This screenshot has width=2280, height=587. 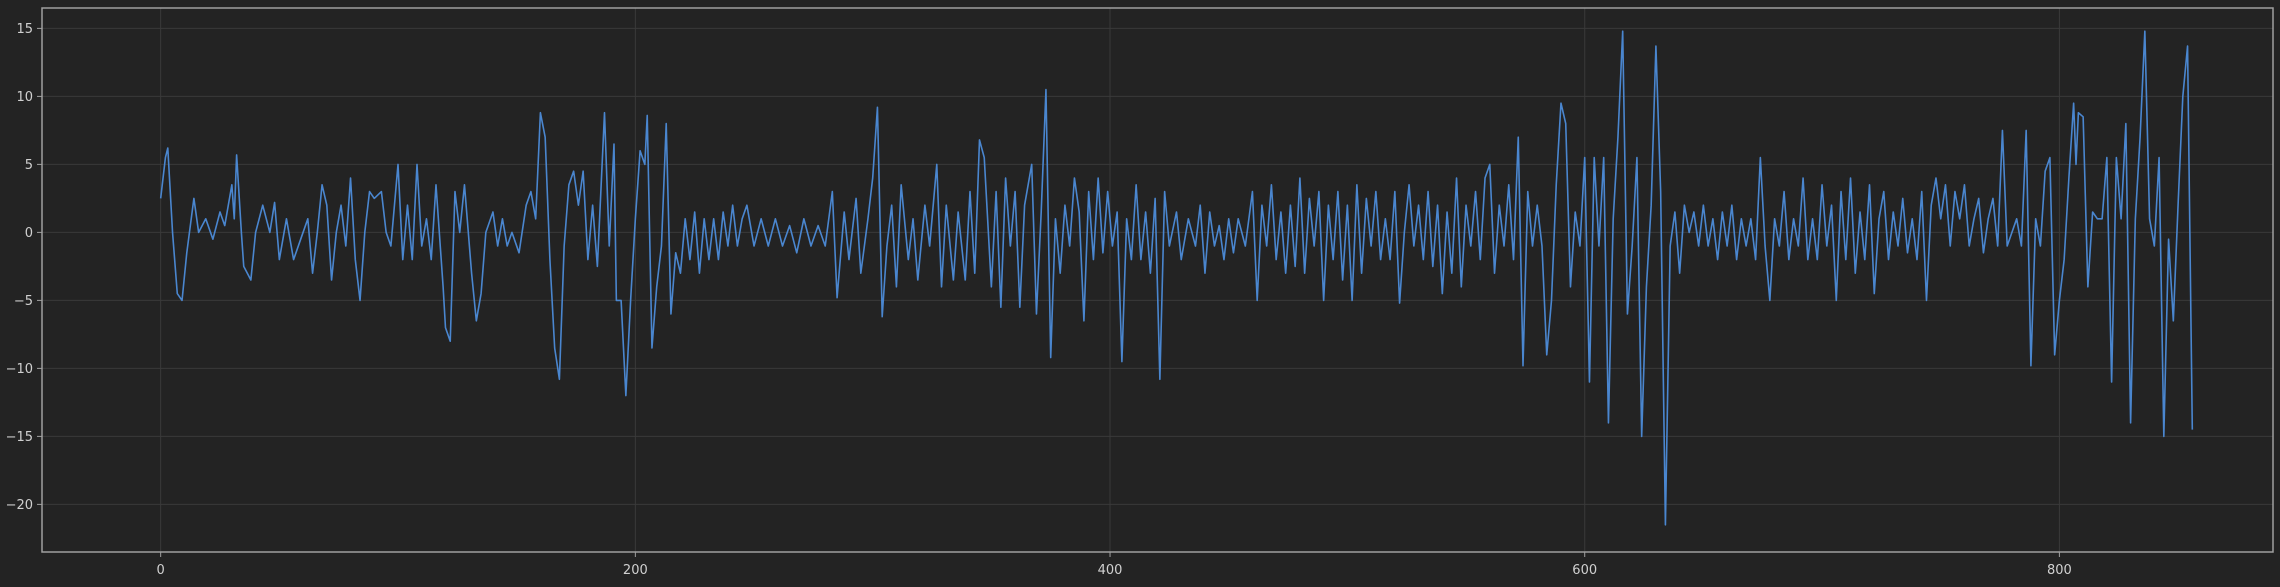 What do you see at coordinates (19, 505) in the screenshot?
I see `y-tick-label: −20` at bounding box center [19, 505].